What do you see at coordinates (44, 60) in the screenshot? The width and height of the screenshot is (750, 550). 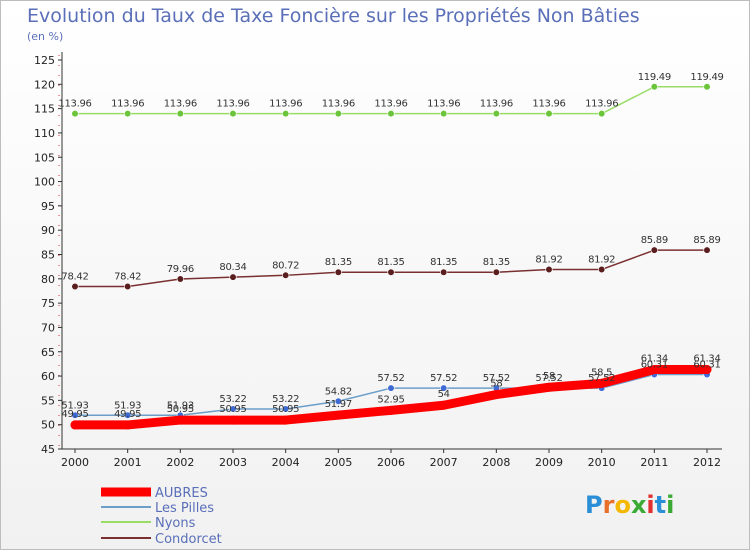 I see `y-tick-label: 125` at bounding box center [44, 60].